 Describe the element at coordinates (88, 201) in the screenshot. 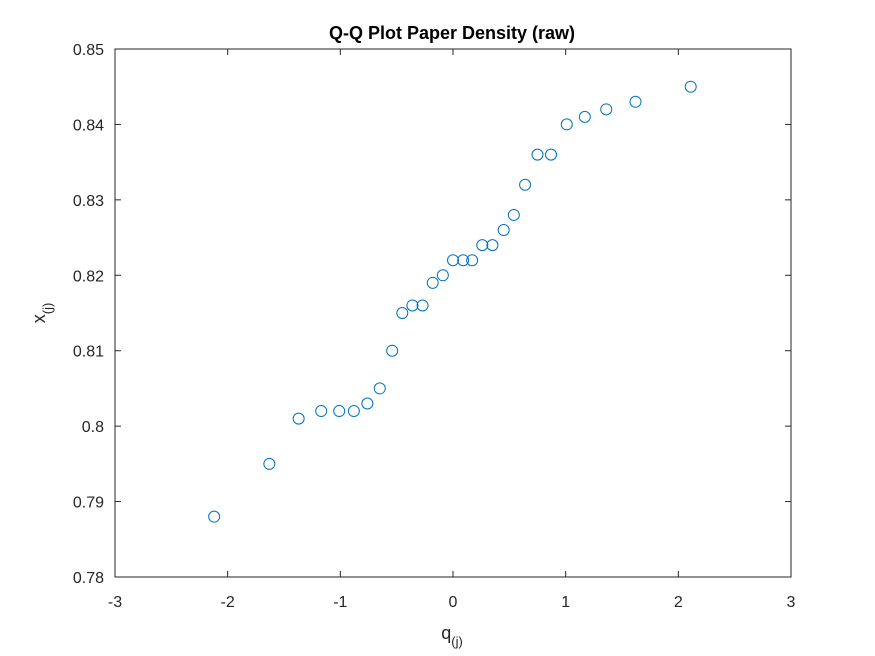

I see `y-tick-label: 0.83` at that location.